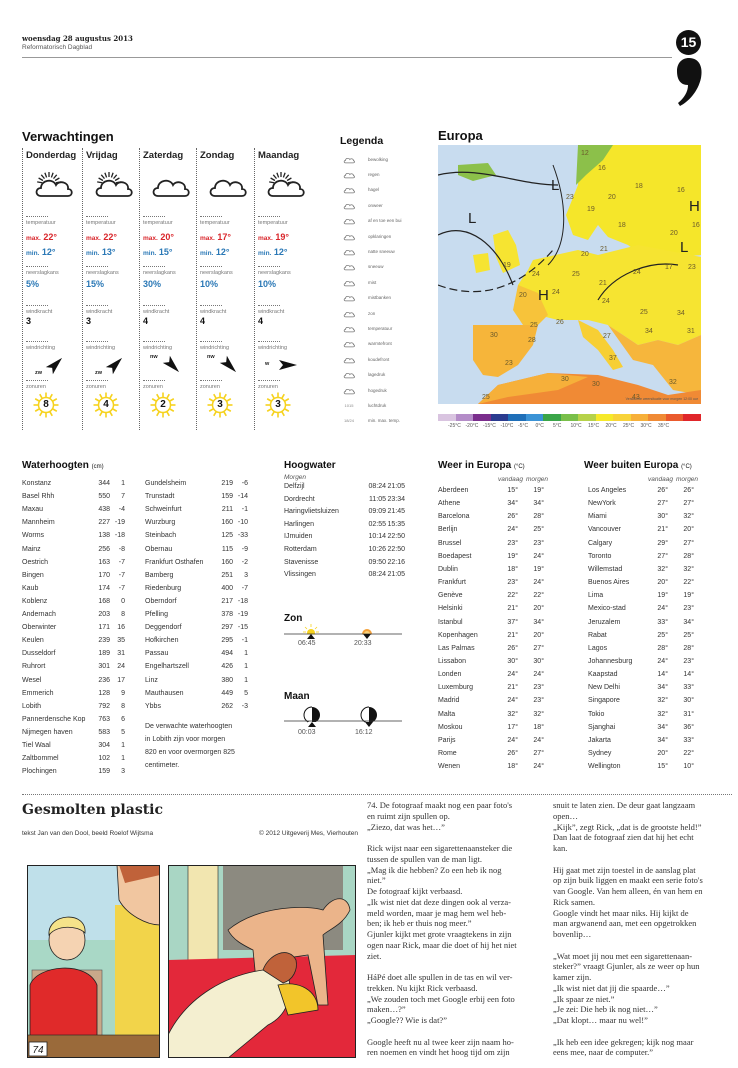 The width and height of the screenshot is (738, 1068). I want to click on story-line: Google vindt het maar niks. Hij kijkt de, so click(621, 912).